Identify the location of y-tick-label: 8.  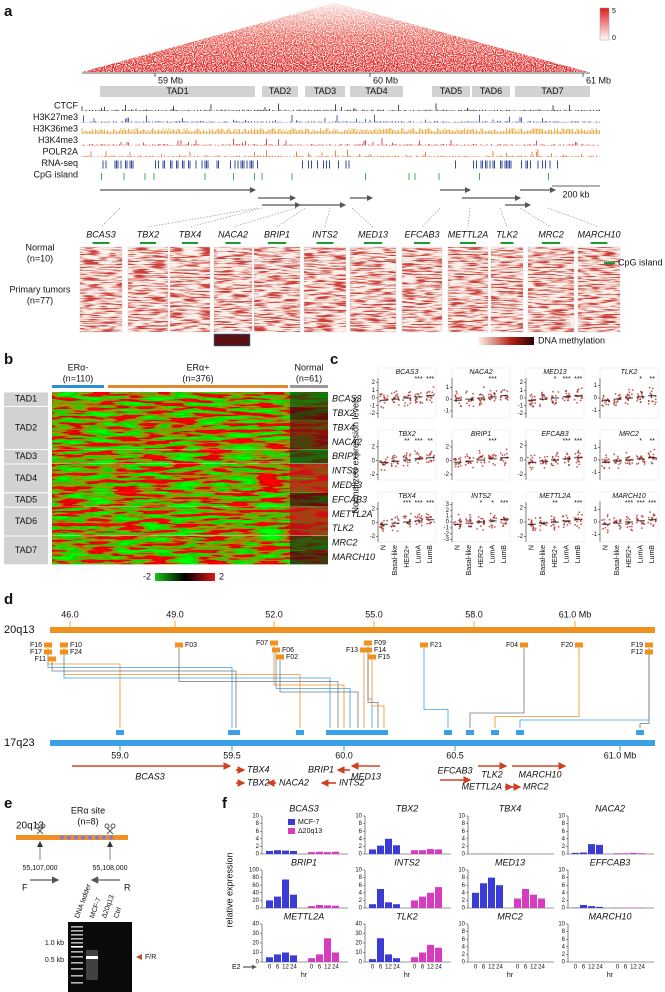
(258, 824).